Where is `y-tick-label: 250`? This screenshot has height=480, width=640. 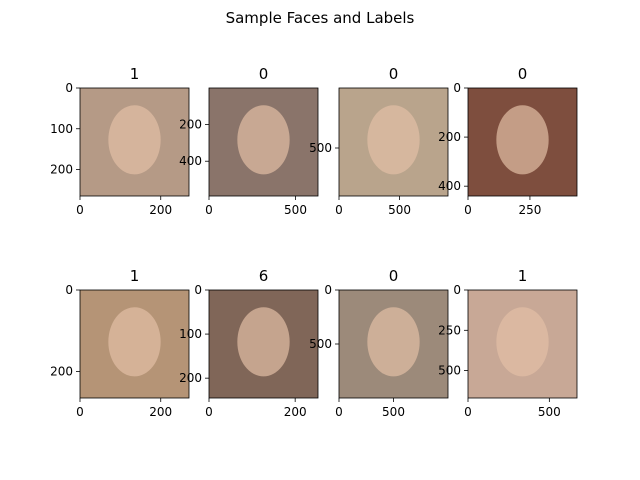 y-tick-label: 250 is located at coordinates (449, 330).